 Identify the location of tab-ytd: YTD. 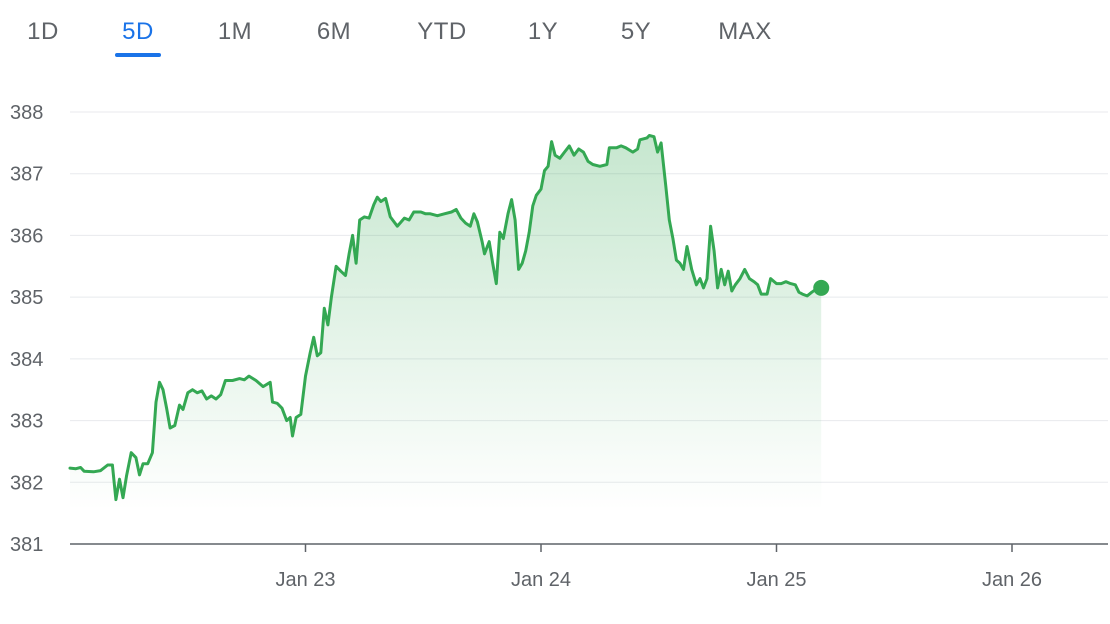
(442, 31).